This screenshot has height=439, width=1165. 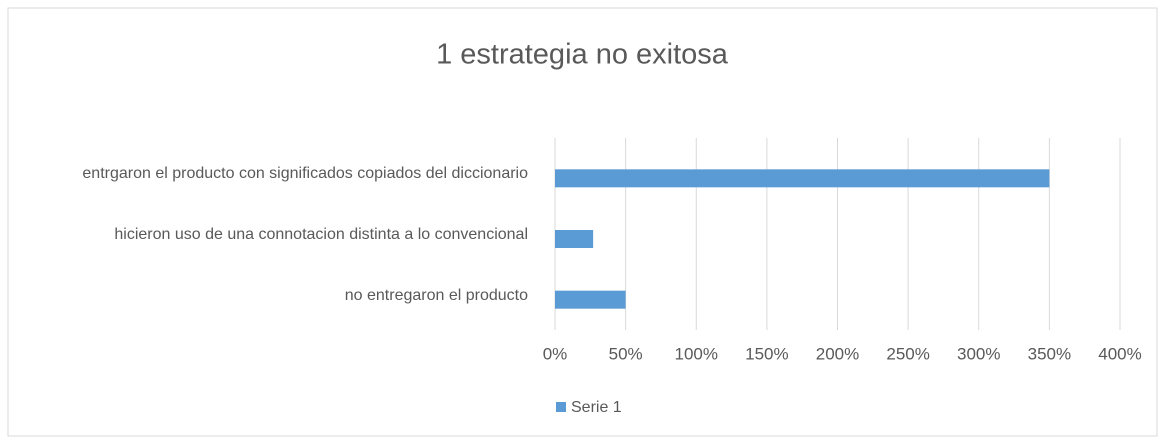 What do you see at coordinates (907, 353) in the screenshot?
I see `x-tick-label: 250%` at bounding box center [907, 353].